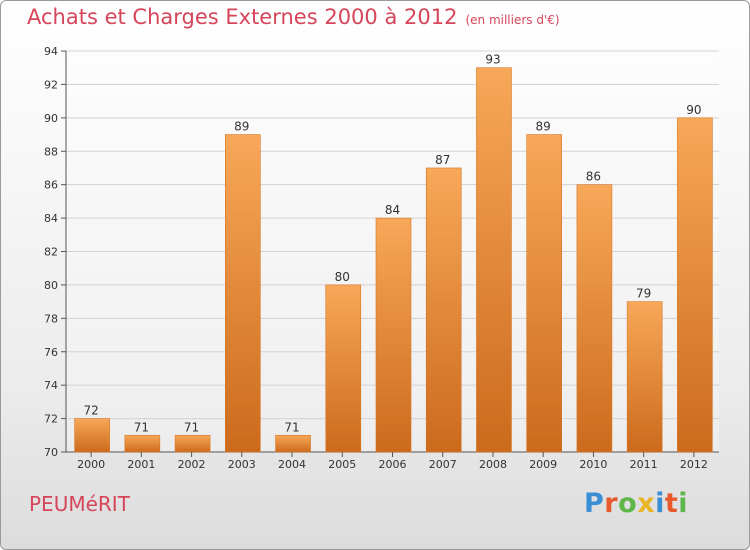 The height and width of the screenshot is (550, 750). What do you see at coordinates (643, 294) in the screenshot?
I see `bar-value-label: 79` at bounding box center [643, 294].